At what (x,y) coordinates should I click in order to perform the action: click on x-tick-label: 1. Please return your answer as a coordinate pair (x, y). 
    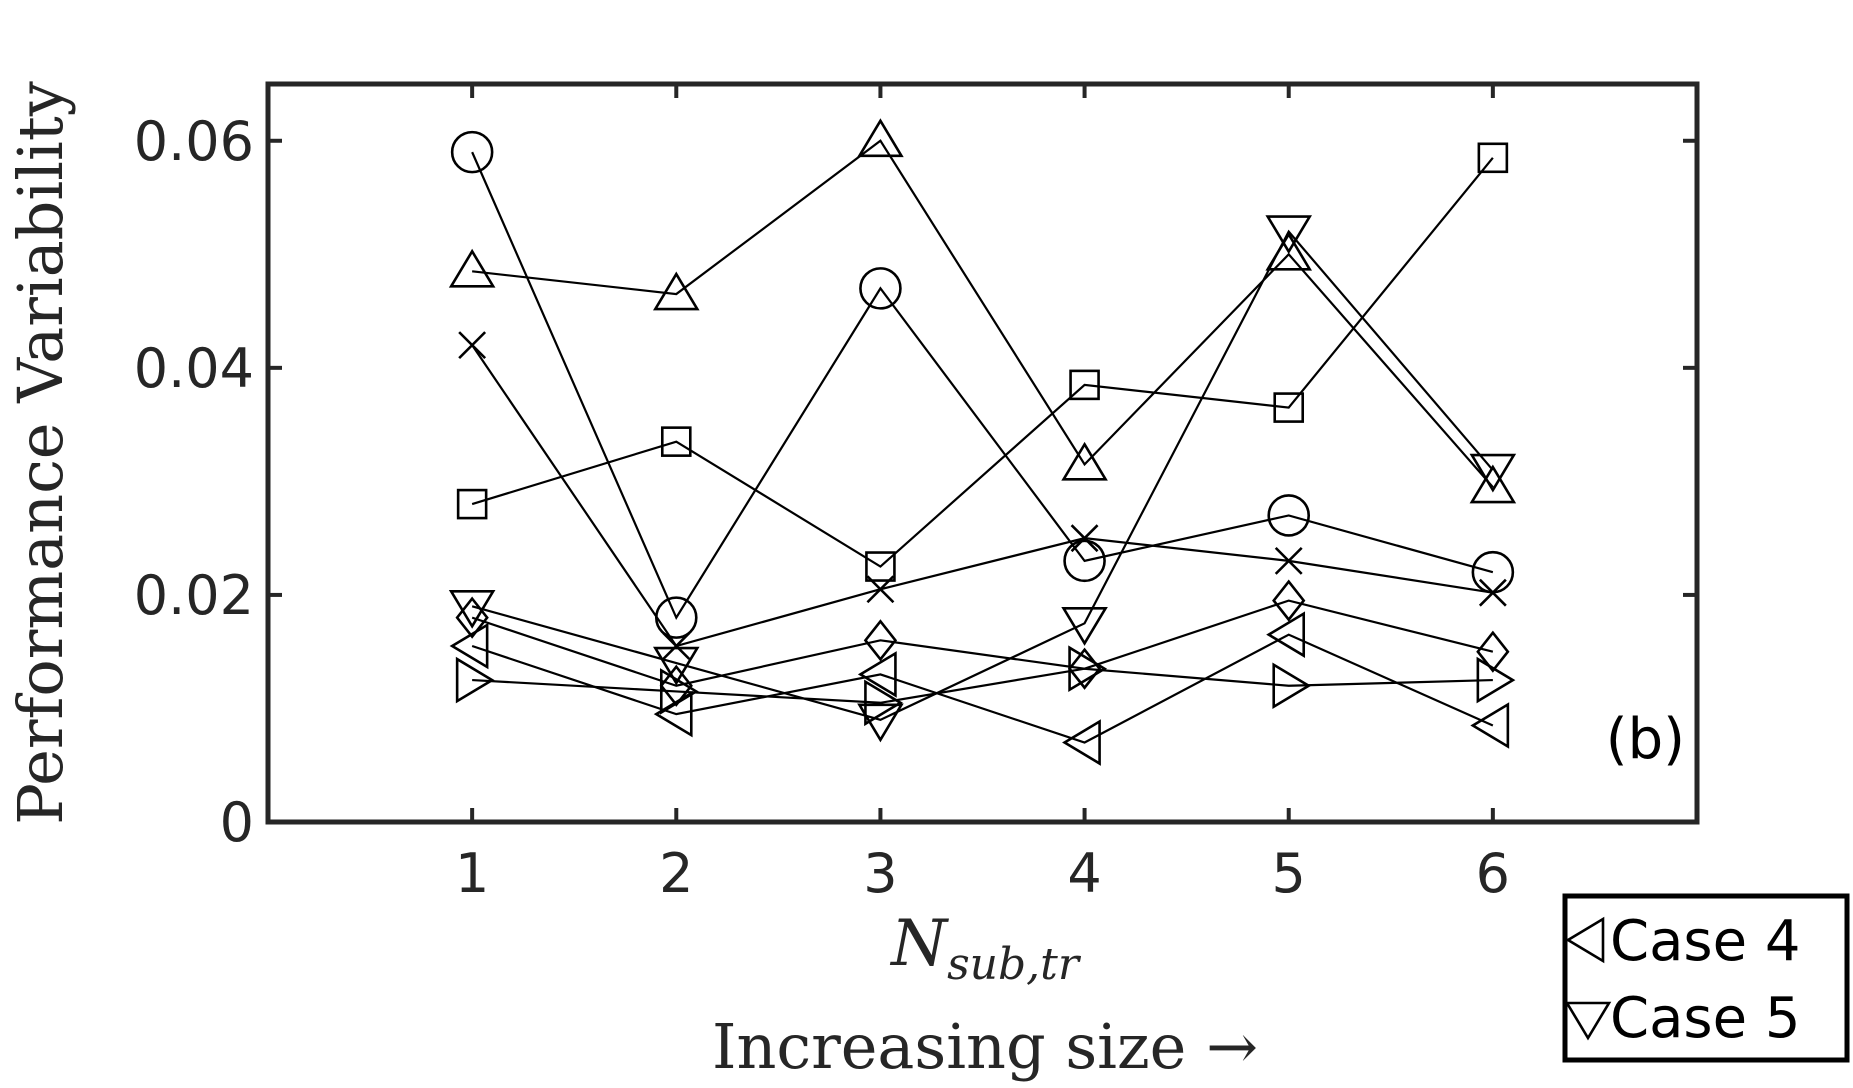
    Looking at the image, I should click on (472, 873).